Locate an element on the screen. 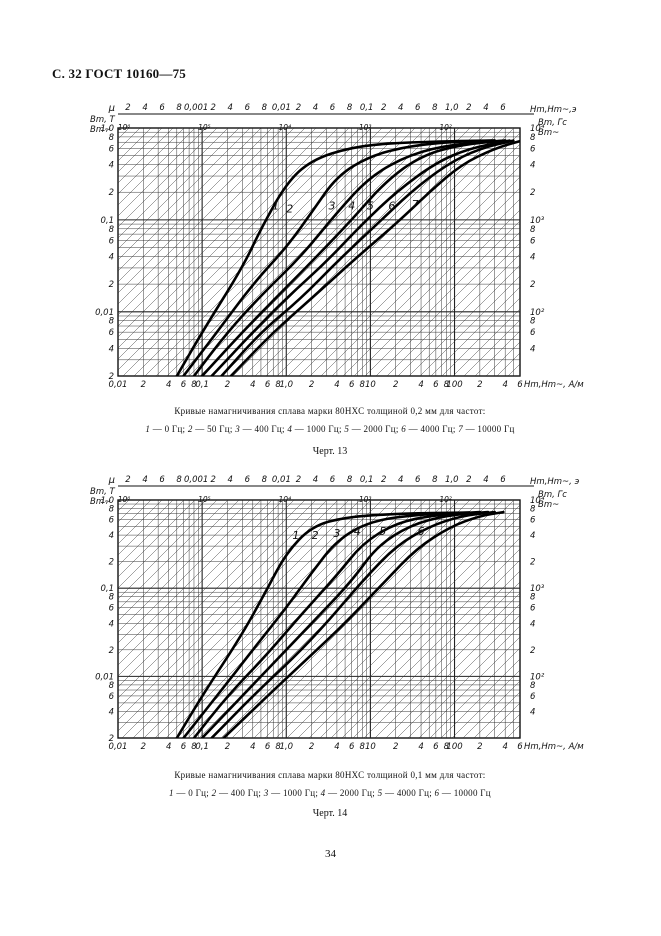 This screenshot has width=661, height=936. mu-value-label: 10⁴ is located at coordinates (285, 499).